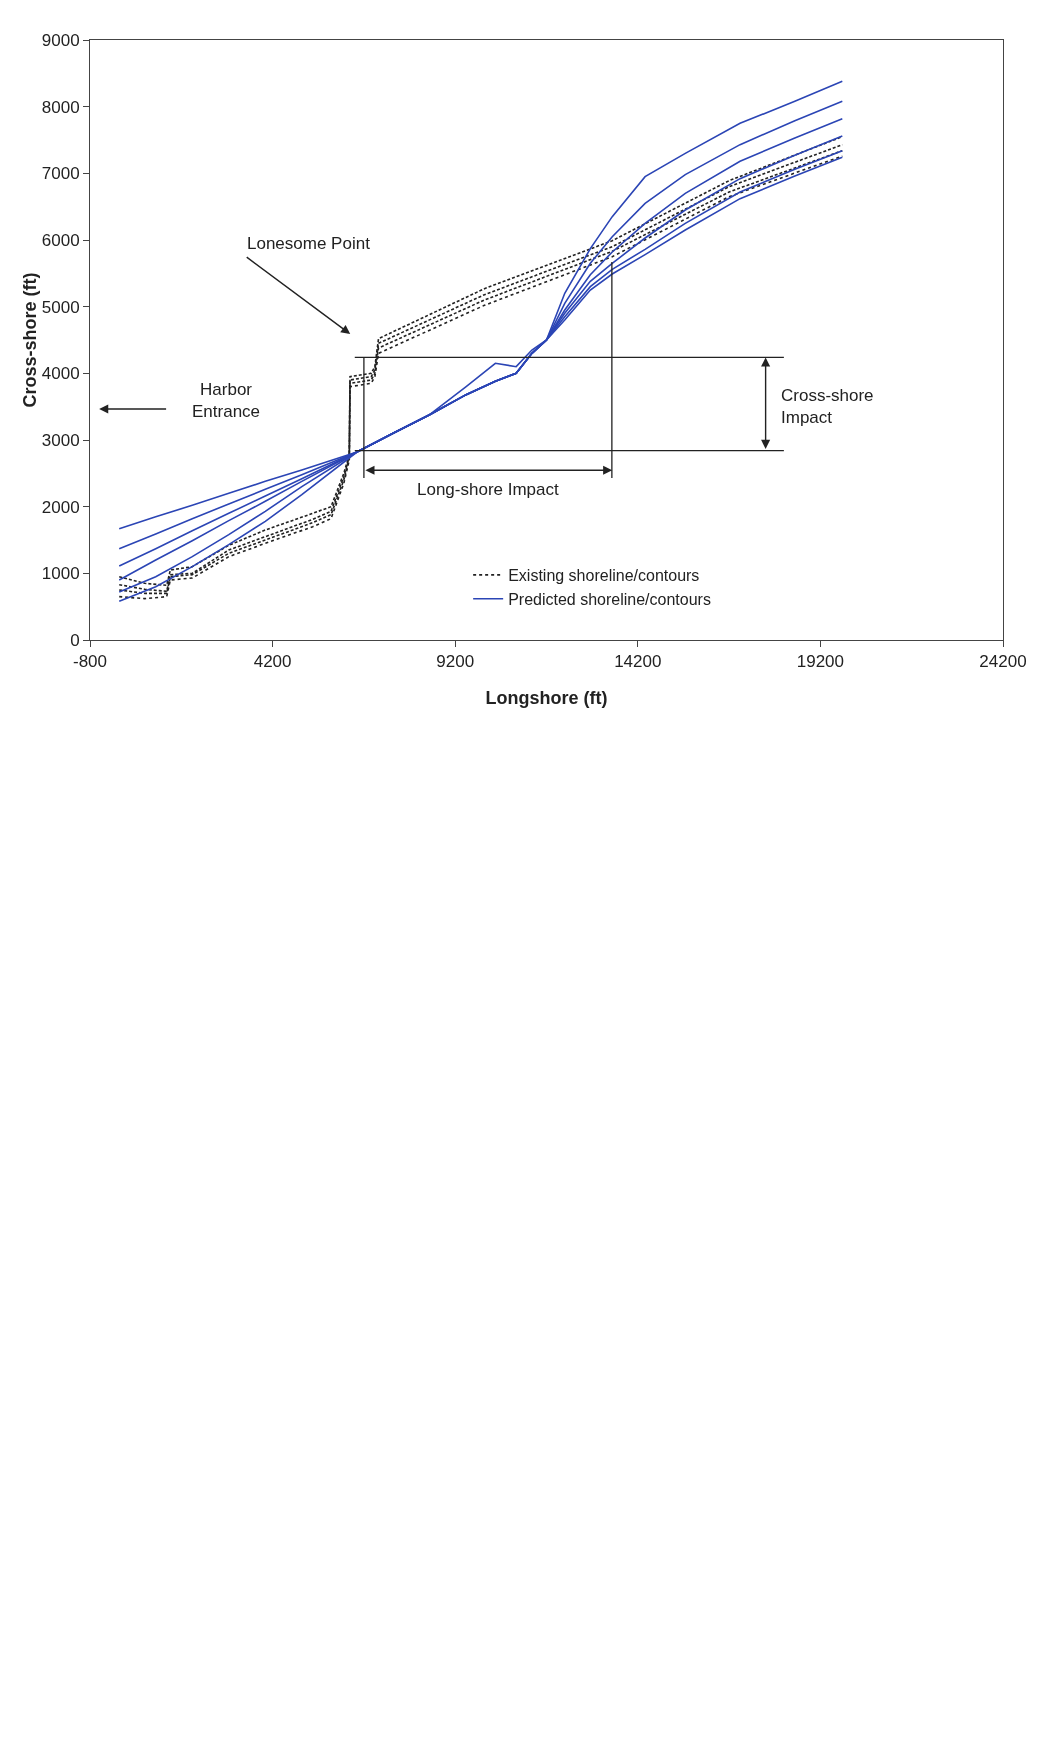 This screenshot has width=1043, height=1737. What do you see at coordinates (455, 662) in the screenshot?
I see `x-tick-label: 9200` at bounding box center [455, 662].